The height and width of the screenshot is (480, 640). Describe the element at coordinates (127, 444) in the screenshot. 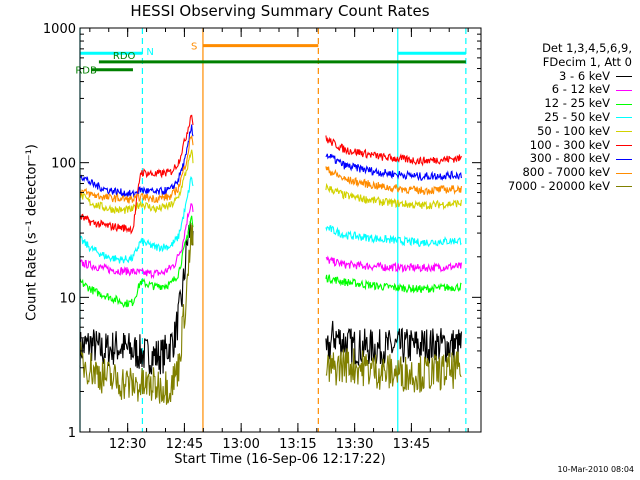

I see `x-tick-label: 12:30` at that location.